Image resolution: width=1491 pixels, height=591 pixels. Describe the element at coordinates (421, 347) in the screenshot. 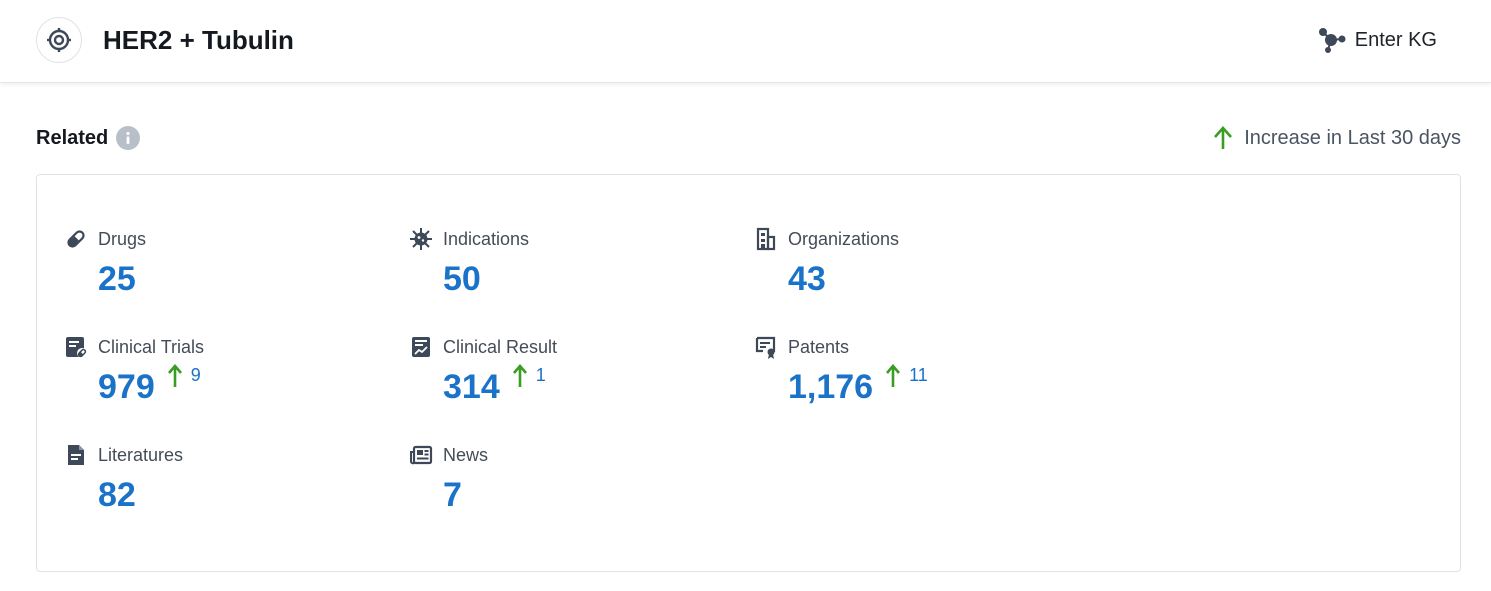

I see `chart-report-icon` at that location.